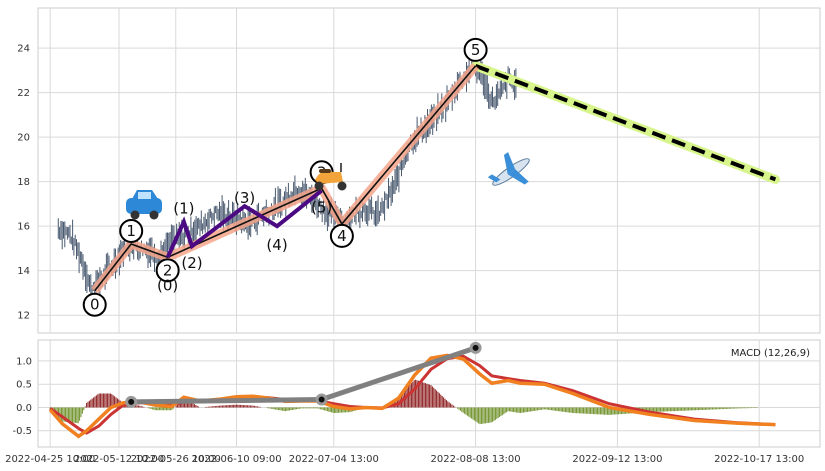 This screenshot has width=825, height=471. Describe the element at coordinates (22, 396) in the screenshot. I see `macd-y-ticks: -0.5 0.0 0.5 1.0` at that location.